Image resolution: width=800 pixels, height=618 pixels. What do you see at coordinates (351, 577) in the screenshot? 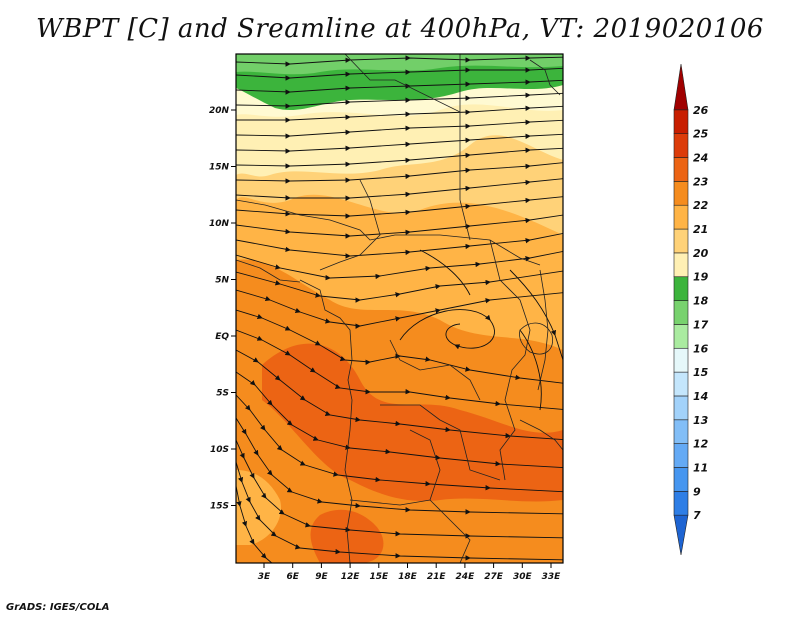
I see `x-tick-label: 12E` at bounding box center [351, 577].